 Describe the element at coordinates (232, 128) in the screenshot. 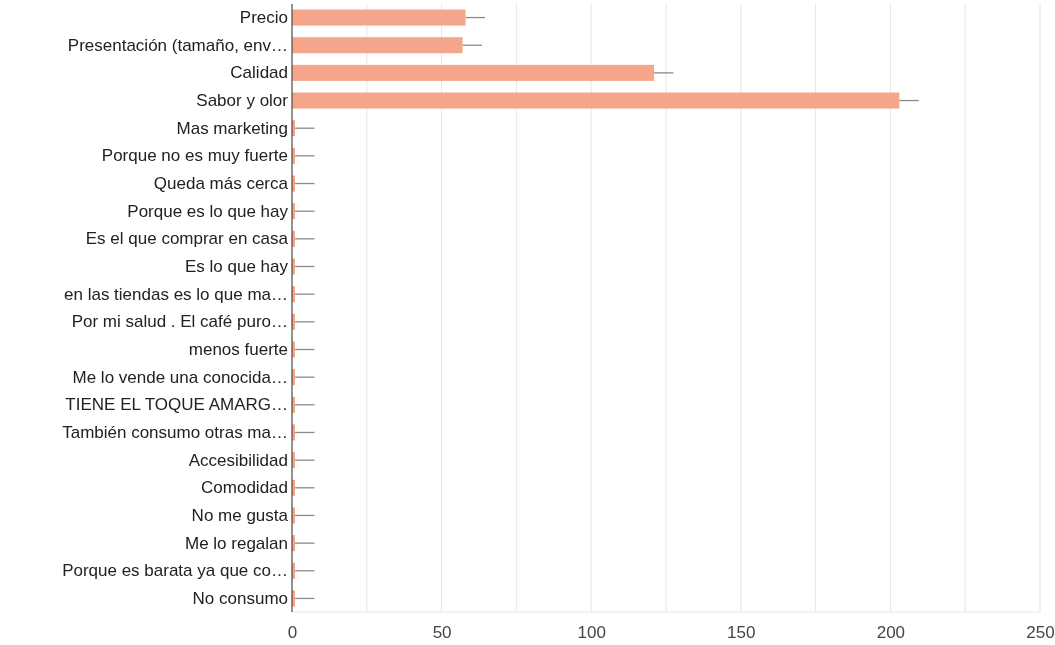

I see `y-tick-label: Mas marketing` at that location.